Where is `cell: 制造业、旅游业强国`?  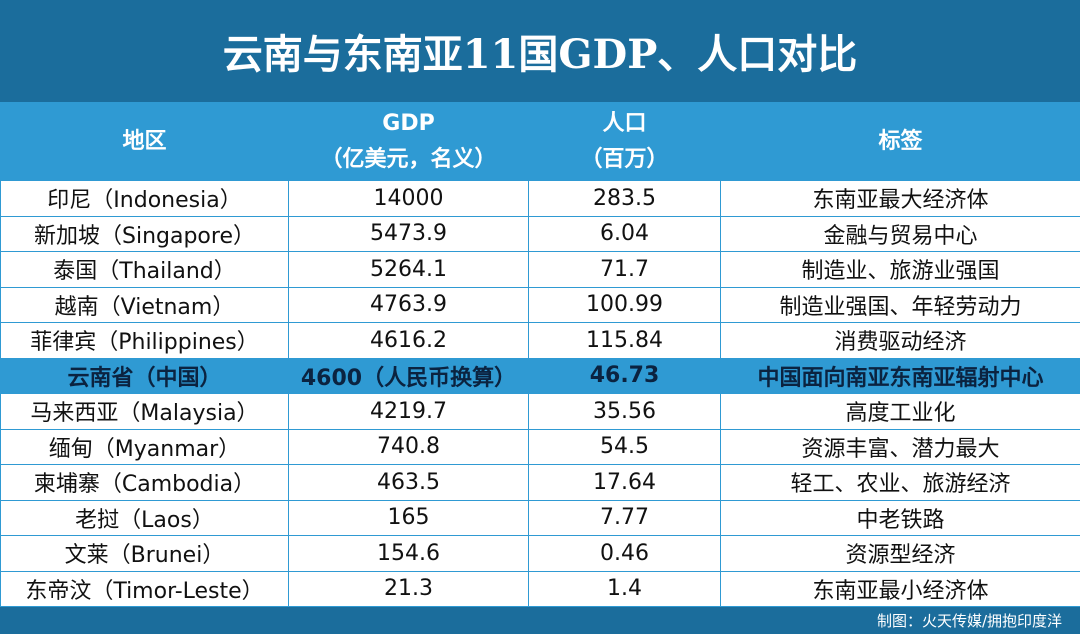 cell: 制造业、旅游业强国 is located at coordinates (900, 269).